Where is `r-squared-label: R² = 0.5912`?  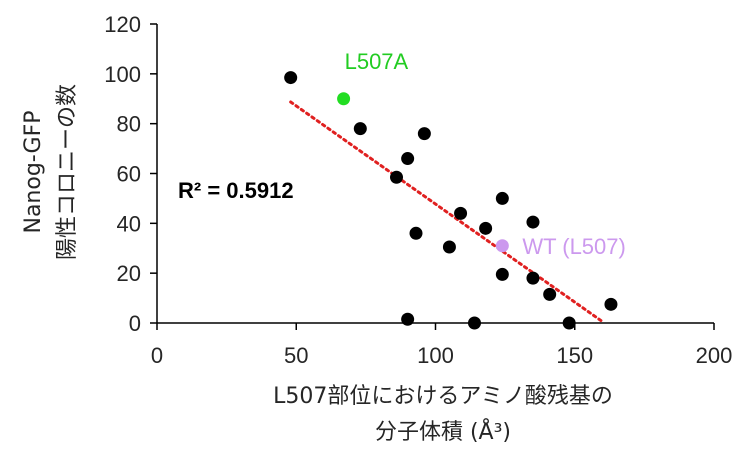
r-squared-label: R² = 0.5912 is located at coordinates (236, 190).